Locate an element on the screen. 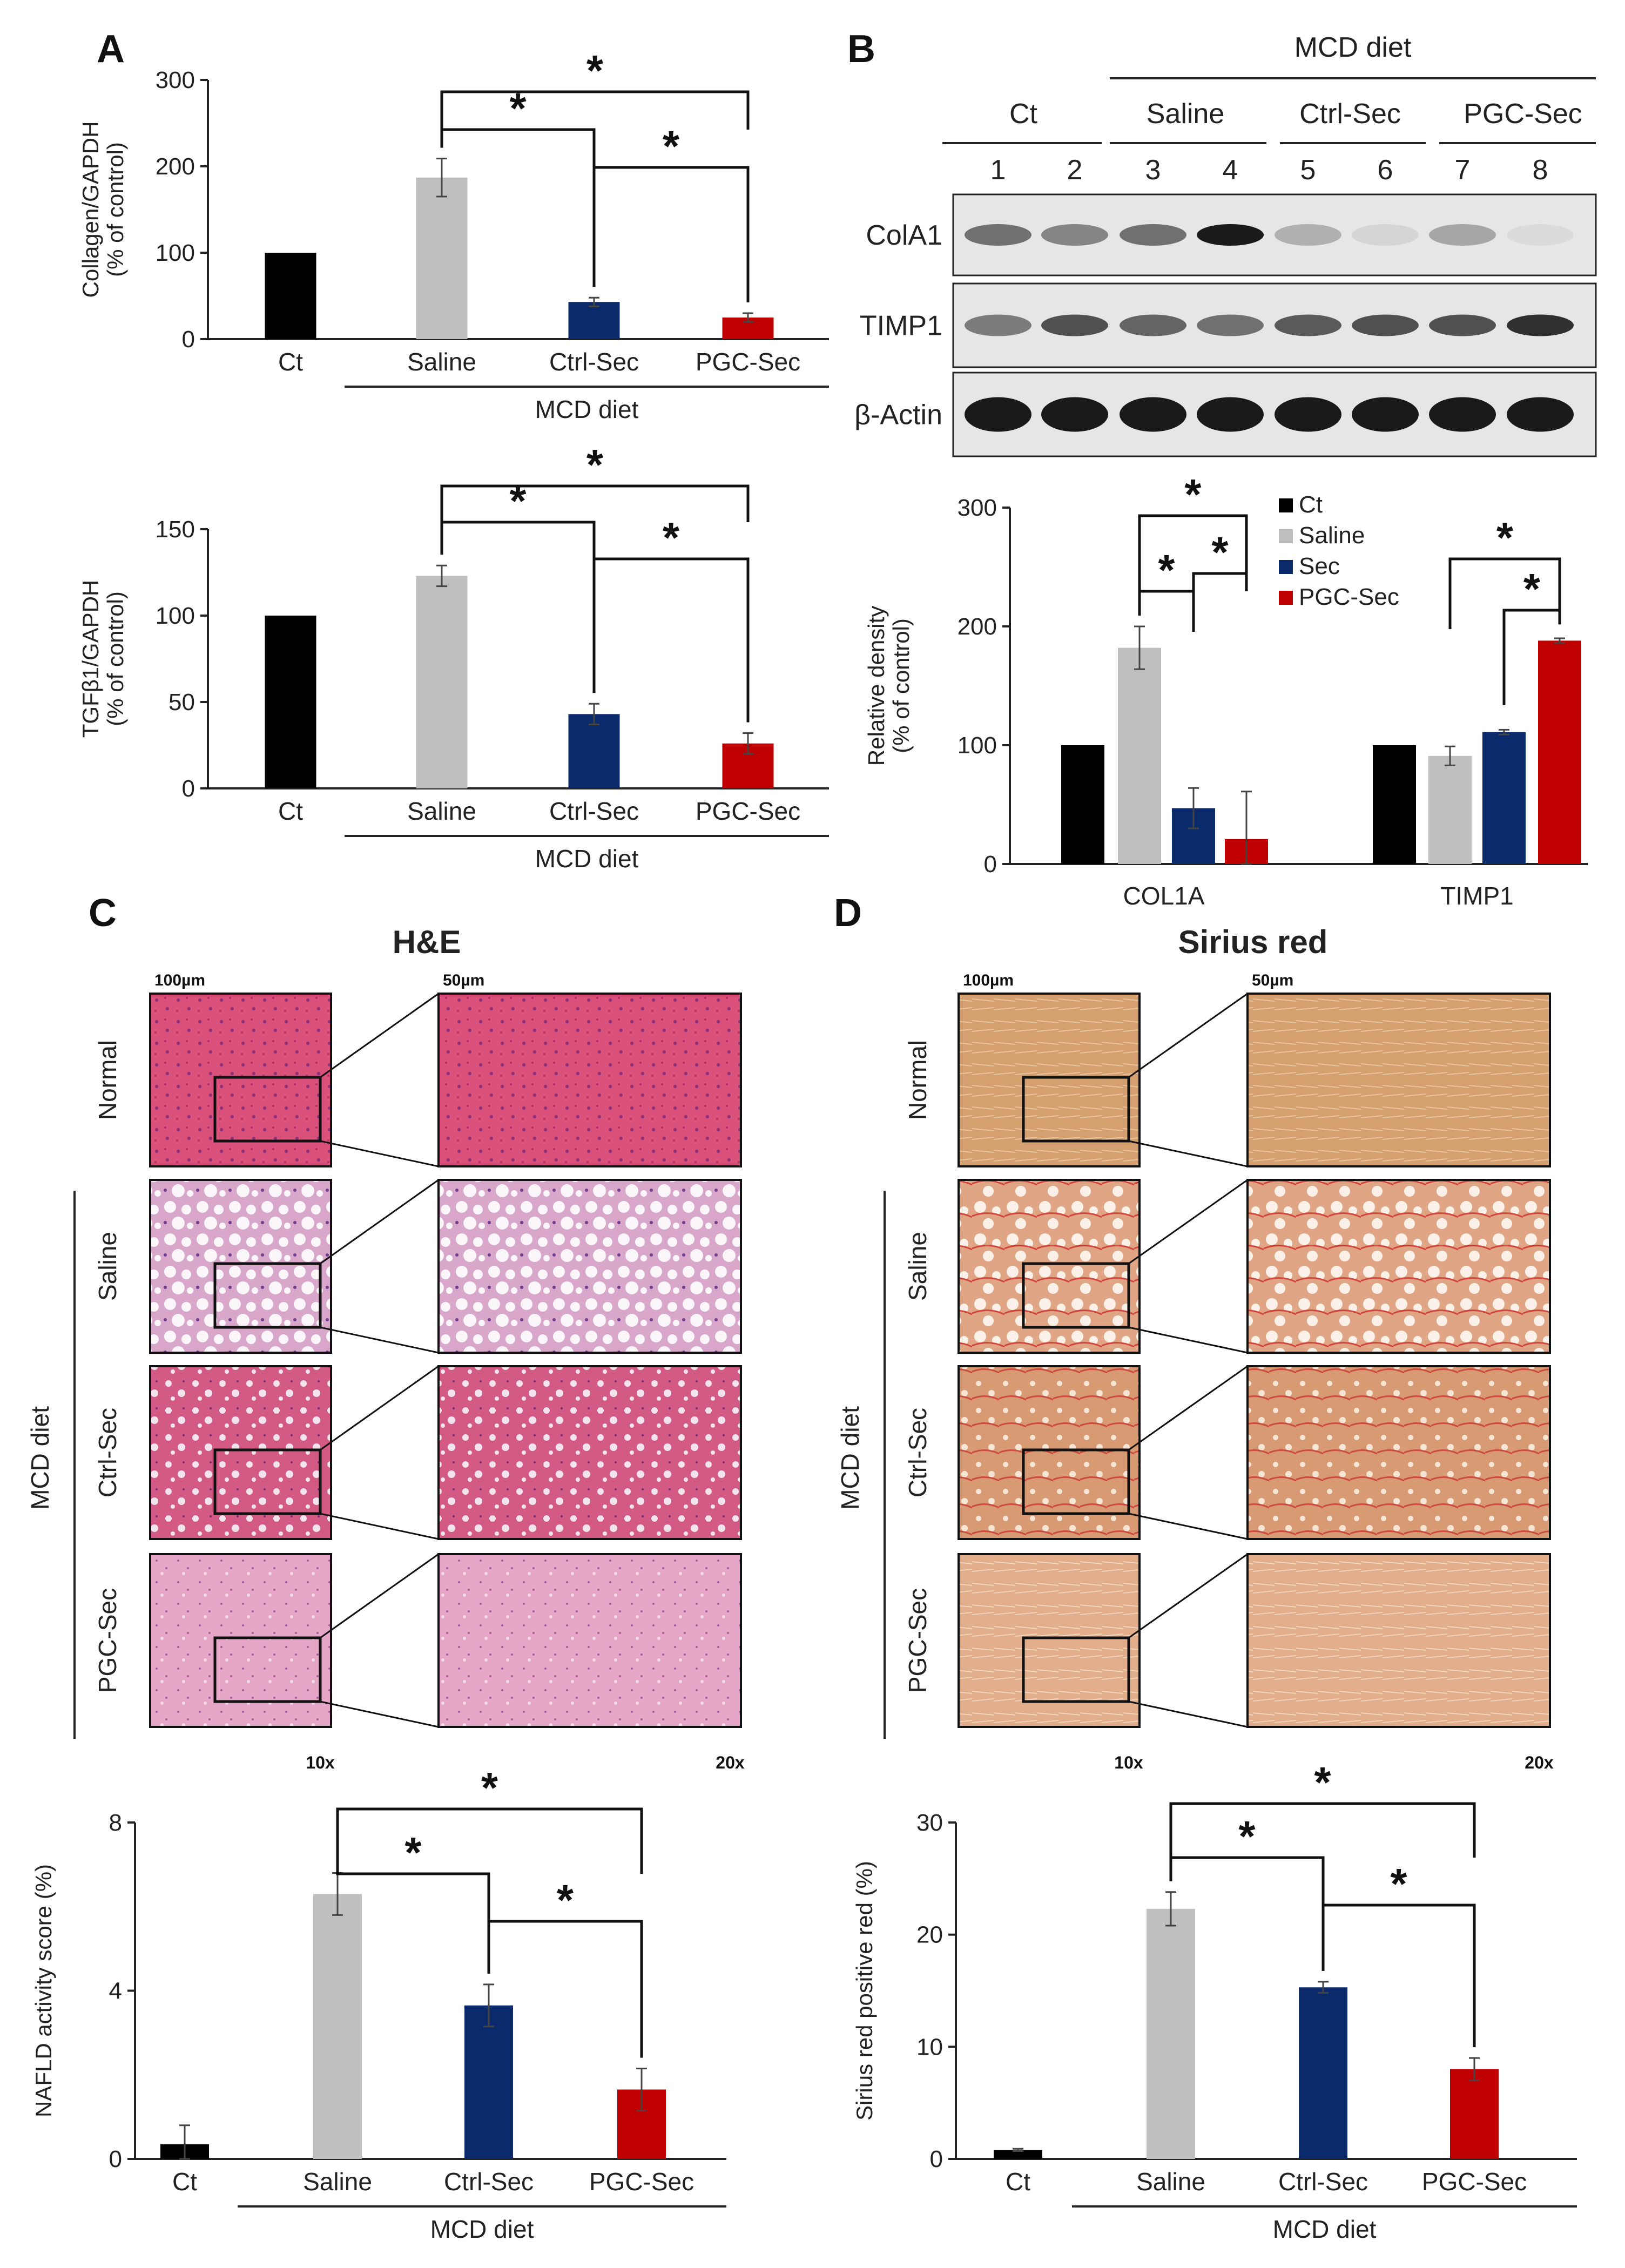 This screenshot has width=1625, height=2268. y-axis-label: TGFβ1/GAPDH (% of control) is located at coordinates (103, 659).